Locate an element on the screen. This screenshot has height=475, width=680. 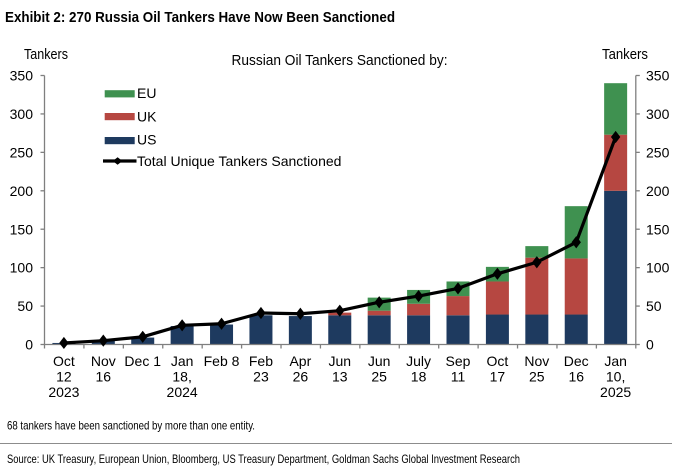
svg-text:Total Unique Tankers Sanctione: Total Unique Tankers Sanctioned is located at coordinates (239, 161).